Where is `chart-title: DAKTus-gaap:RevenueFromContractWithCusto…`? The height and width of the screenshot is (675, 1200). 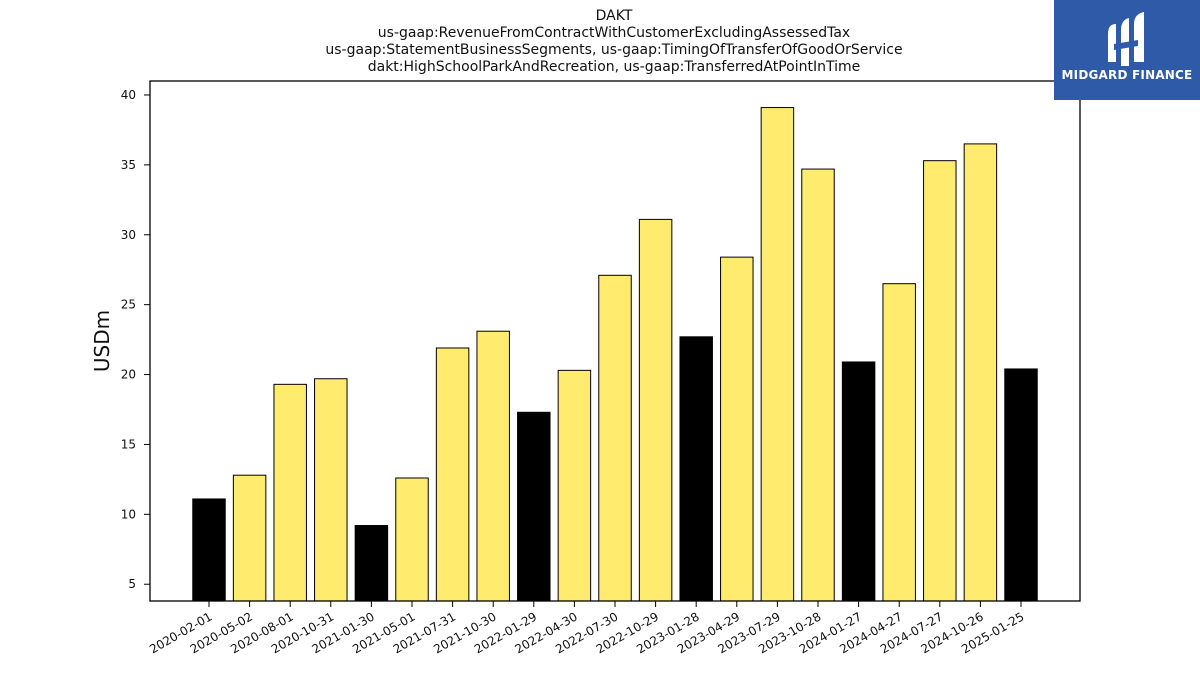
chart-title: DAKTus-gaap:RevenueFromContractWithCusto… is located at coordinates (613, 41).